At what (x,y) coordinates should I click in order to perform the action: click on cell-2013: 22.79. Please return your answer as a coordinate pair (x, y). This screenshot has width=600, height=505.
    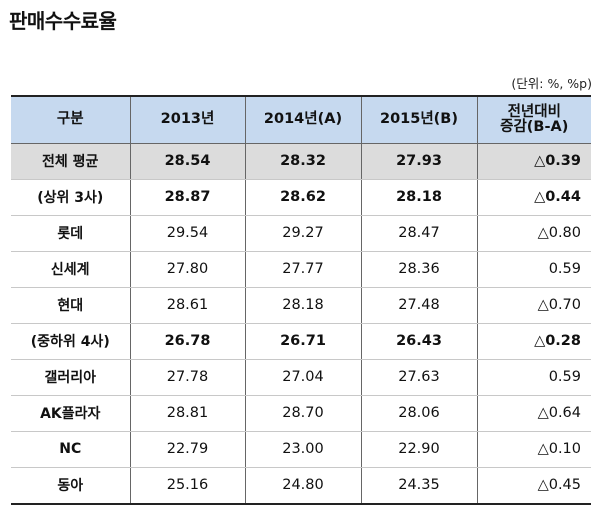
    Looking at the image, I should click on (187, 449).